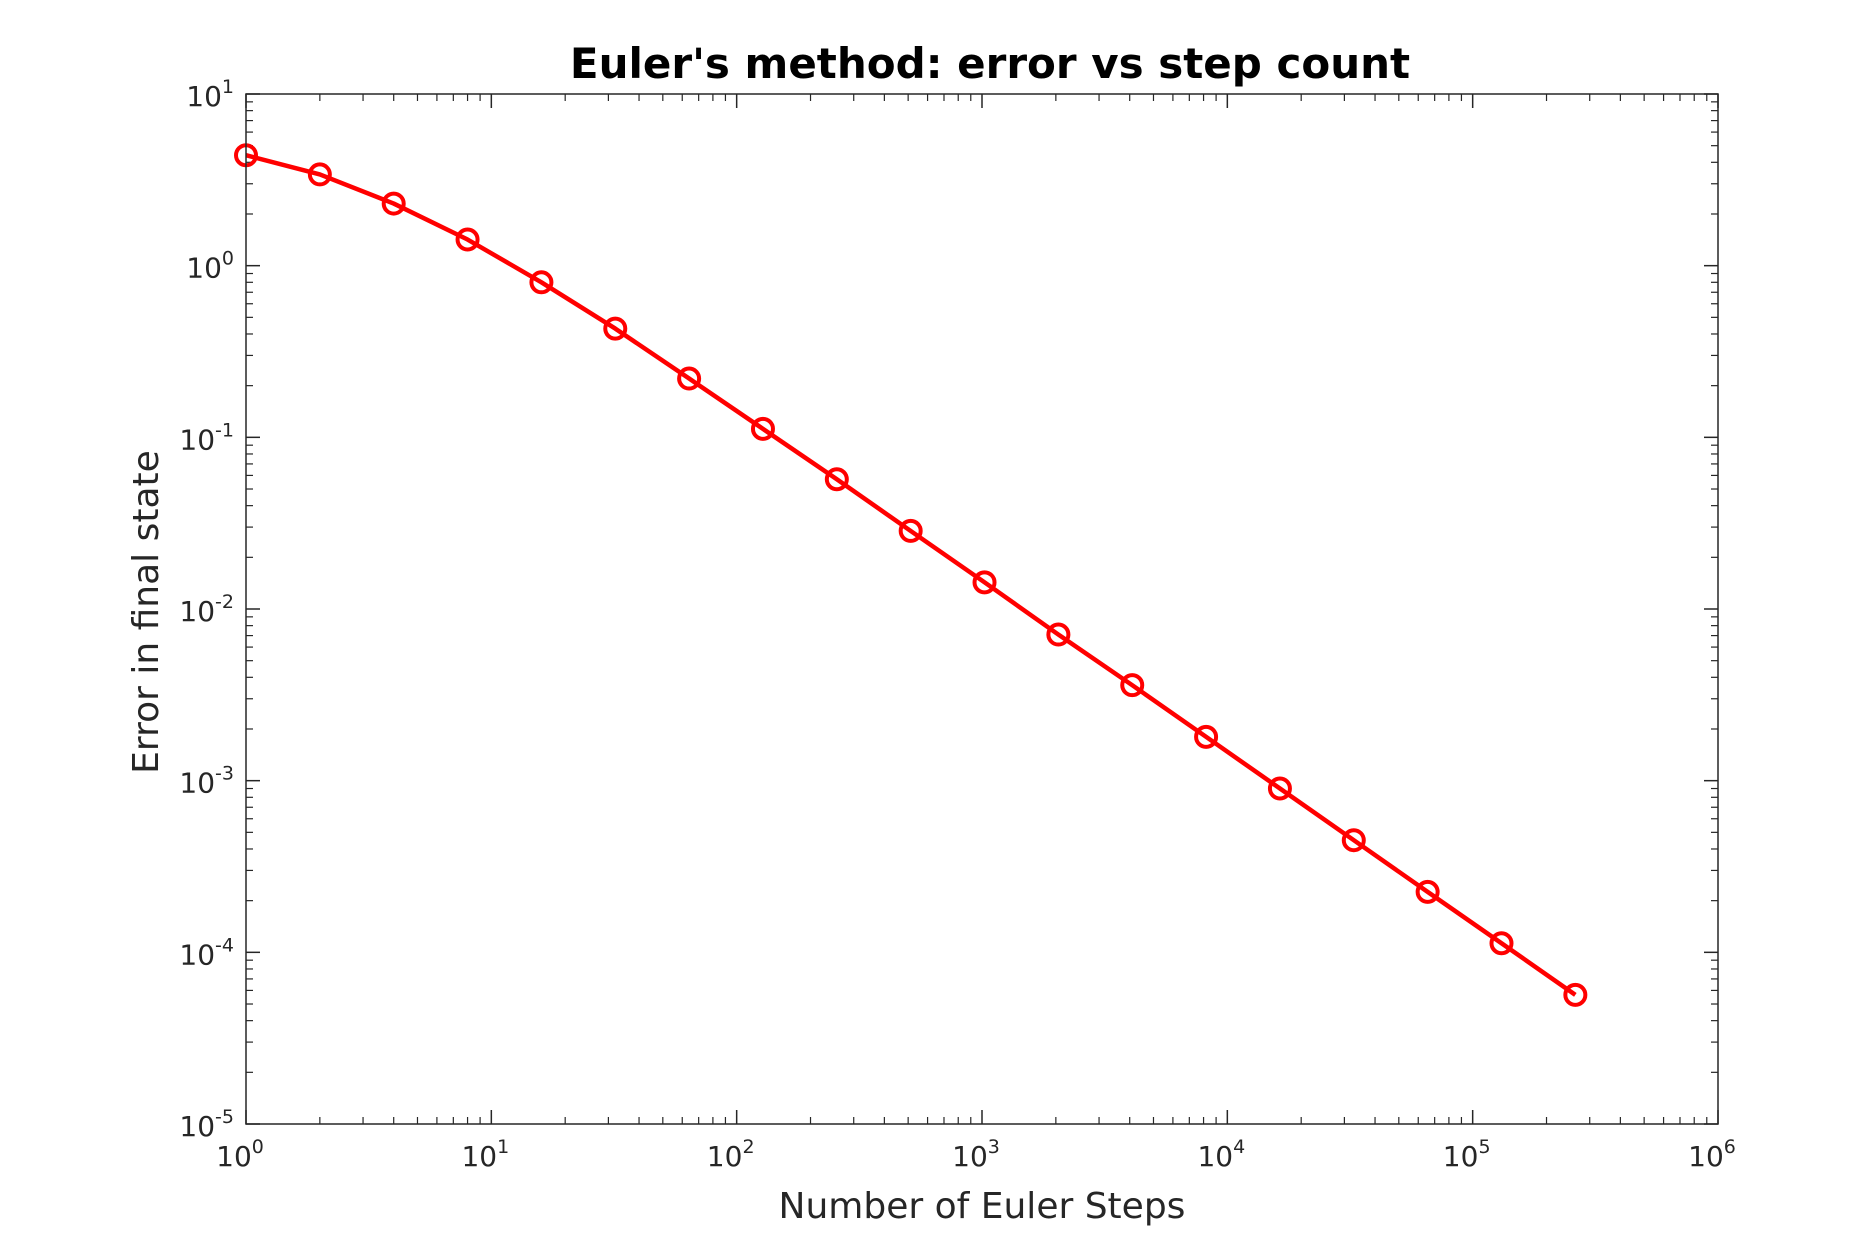 This screenshot has height=1250, width=1875. I want to click on y-tick-label: 10⁻³, so click(206, 781).